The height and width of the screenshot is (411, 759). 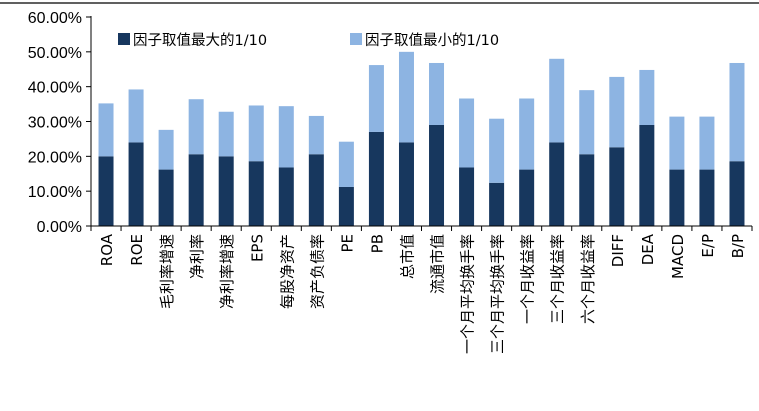 What do you see at coordinates (708, 246) in the screenshot?
I see `x-category-label: E/P` at bounding box center [708, 246].